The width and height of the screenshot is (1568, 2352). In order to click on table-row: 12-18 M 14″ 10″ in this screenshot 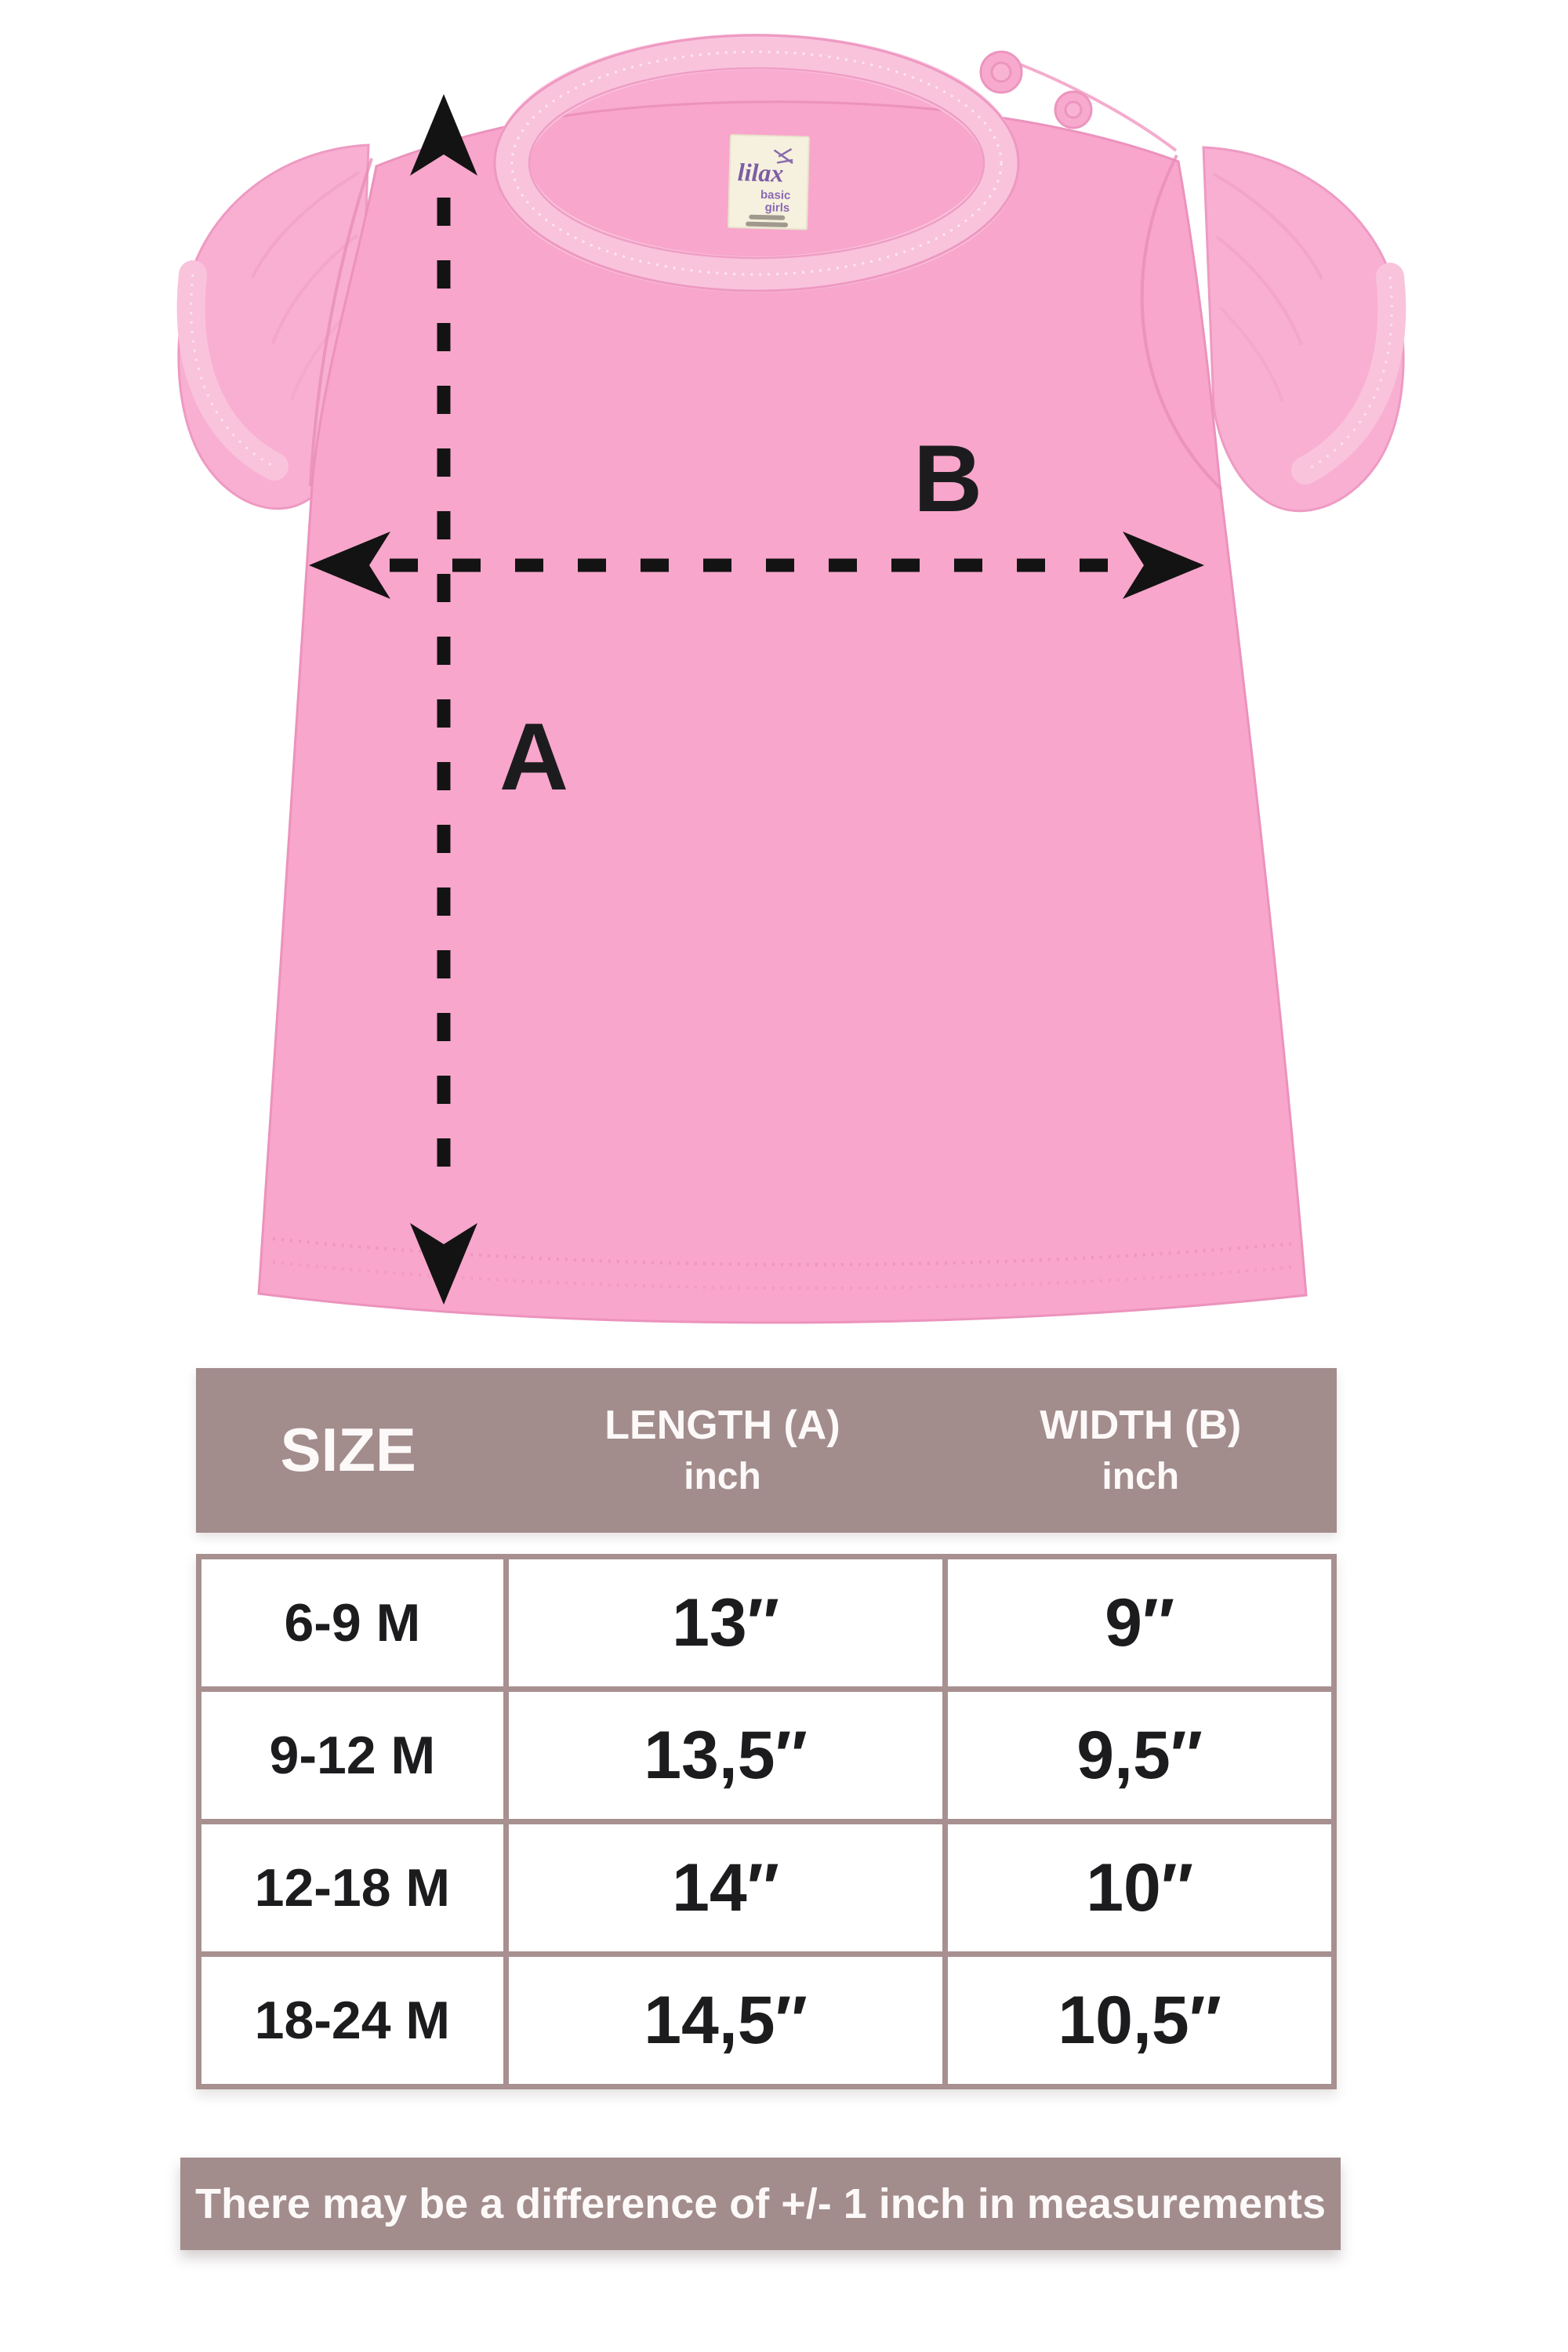, I will do `click(766, 1885)`.